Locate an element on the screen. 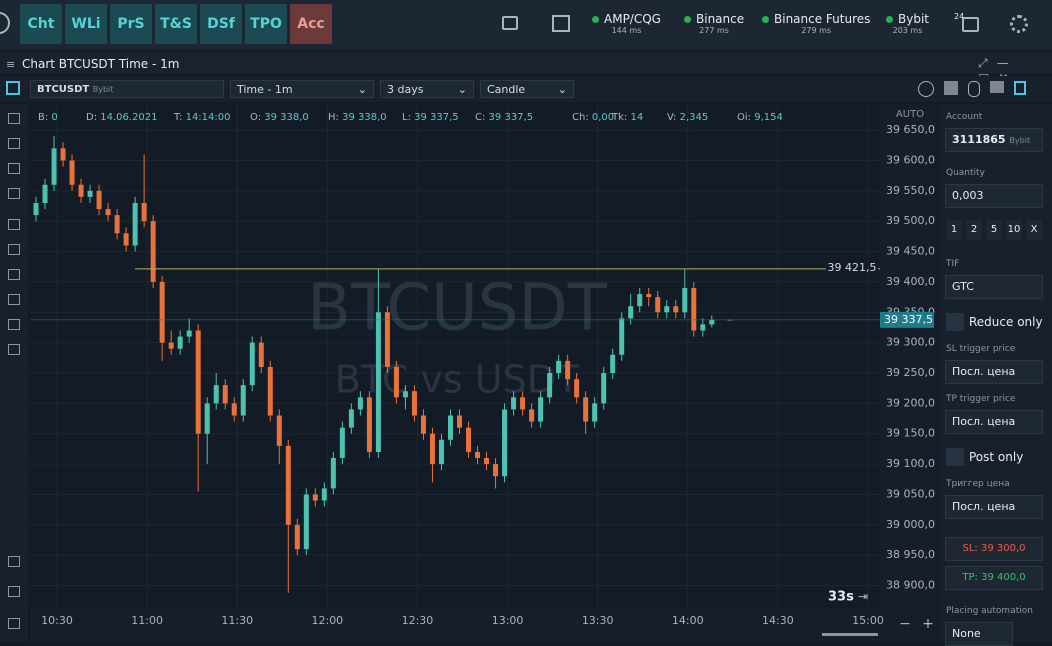 This screenshot has height=646, width=1052. y-tick-label: 39 300,0 is located at coordinates (910, 342).